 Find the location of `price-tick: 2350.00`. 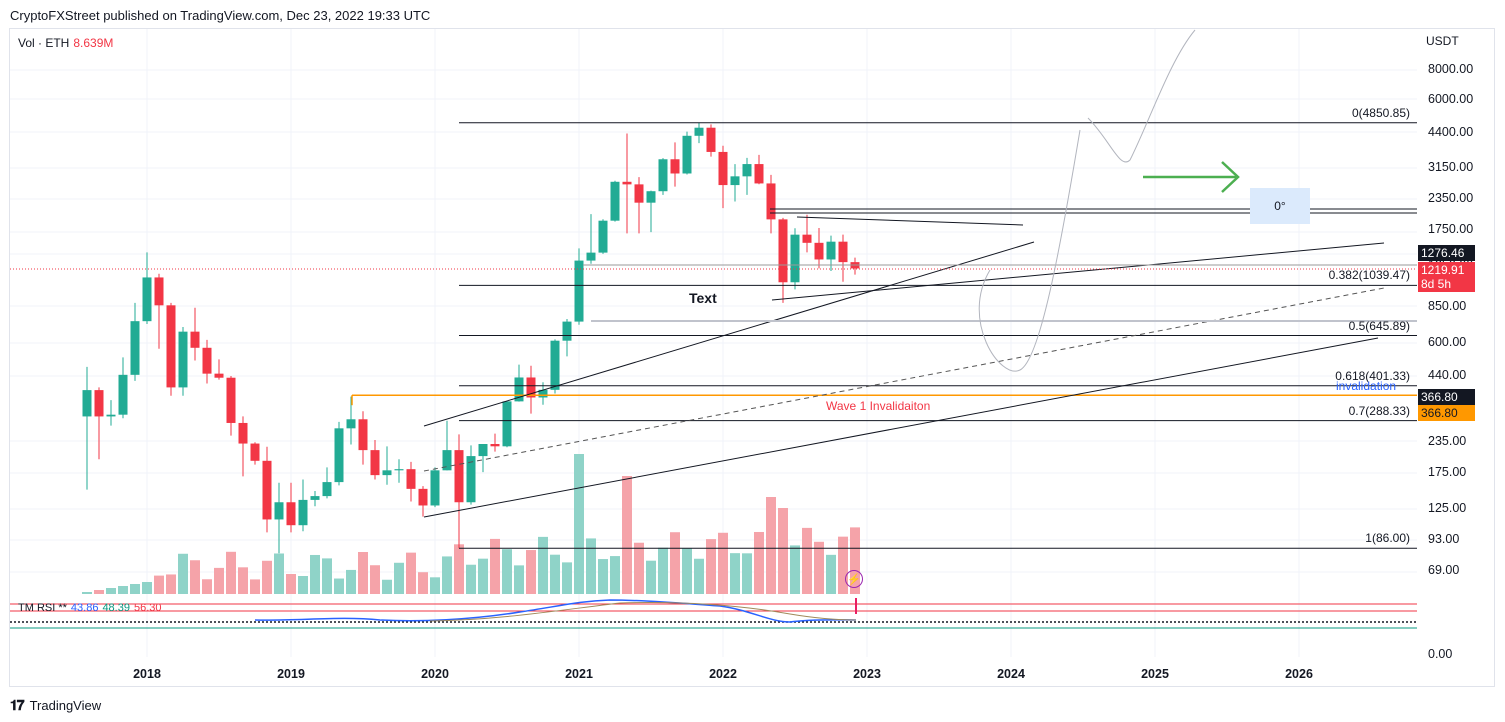

price-tick: 2350.00 is located at coordinates (1451, 198).